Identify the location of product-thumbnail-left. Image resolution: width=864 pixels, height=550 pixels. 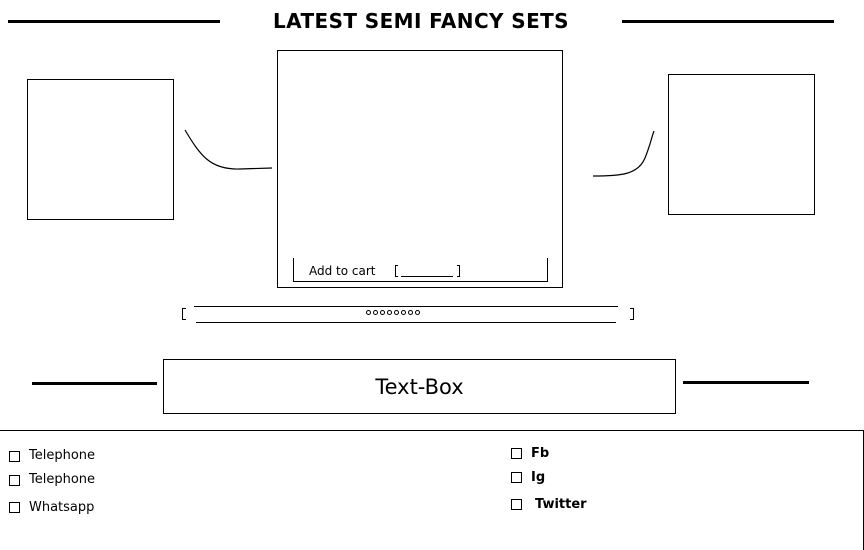
(100, 149).